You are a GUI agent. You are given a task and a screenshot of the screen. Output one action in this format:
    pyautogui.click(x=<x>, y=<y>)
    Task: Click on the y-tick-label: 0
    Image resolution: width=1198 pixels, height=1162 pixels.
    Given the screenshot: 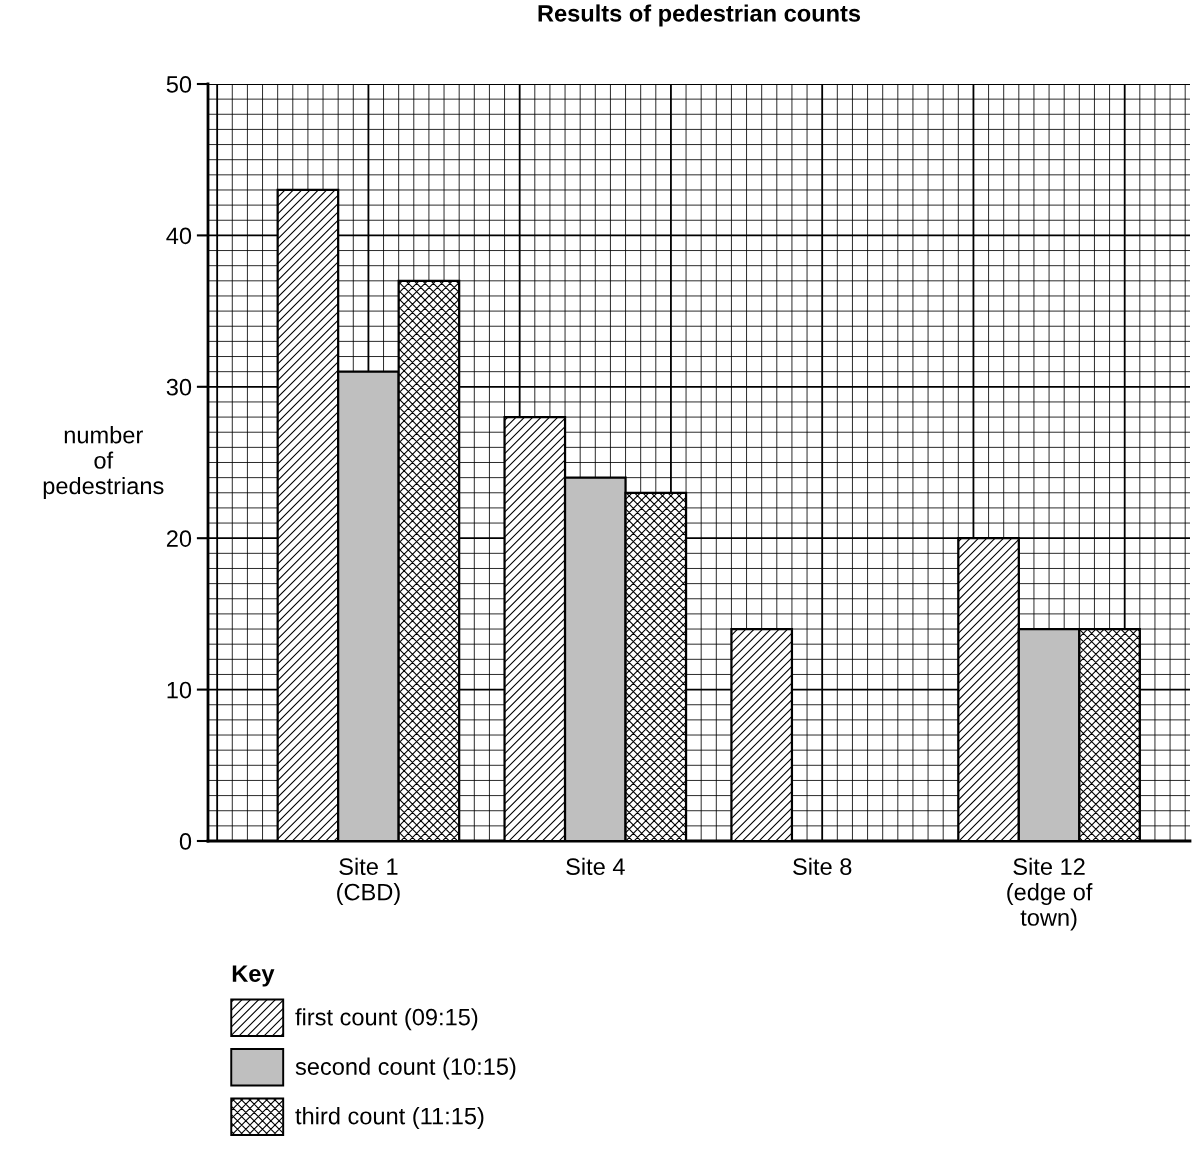 What is the action you would take?
    pyautogui.click(x=185, y=841)
    